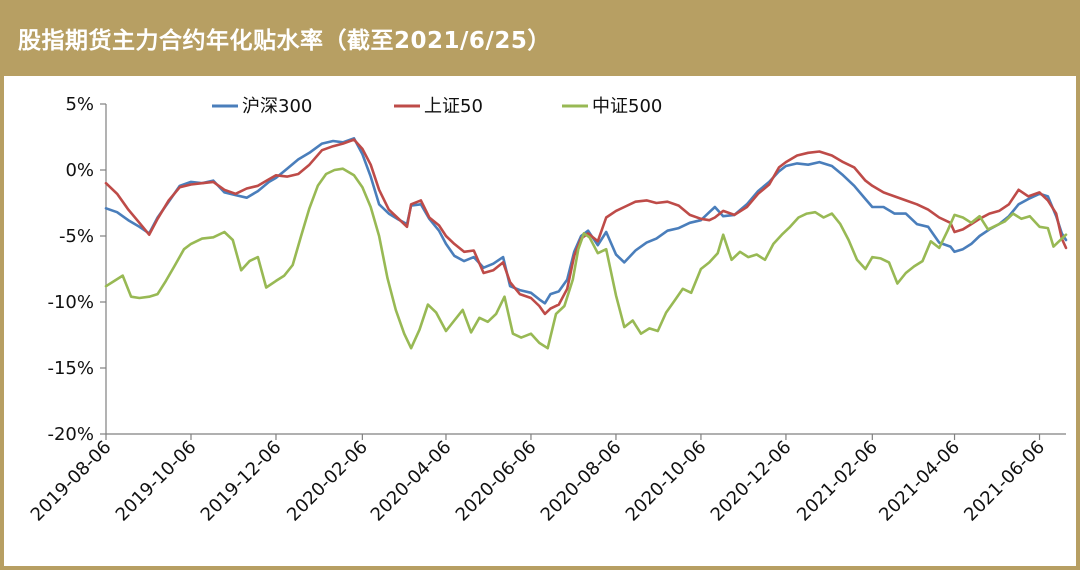 The height and width of the screenshot is (570, 1080). What do you see at coordinates (241, 481) in the screenshot?
I see `x-tick-label: 2019-12-06` at bounding box center [241, 481].